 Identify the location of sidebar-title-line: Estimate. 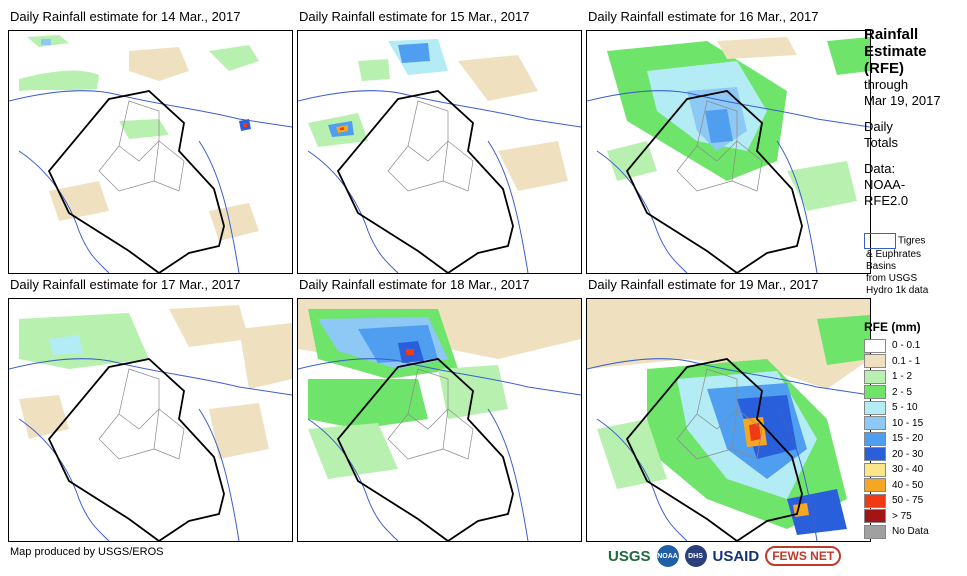
(895, 51).